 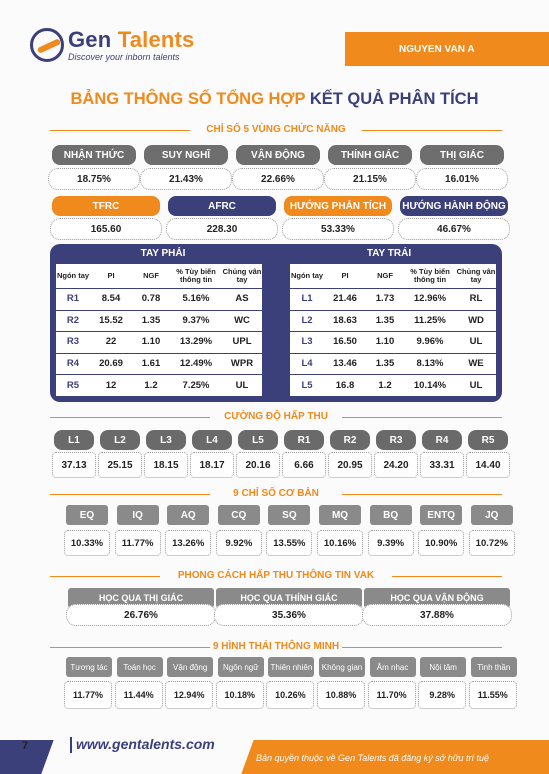 What do you see at coordinates (111, 275) in the screenshot?
I see `finger-header: PI` at bounding box center [111, 275].